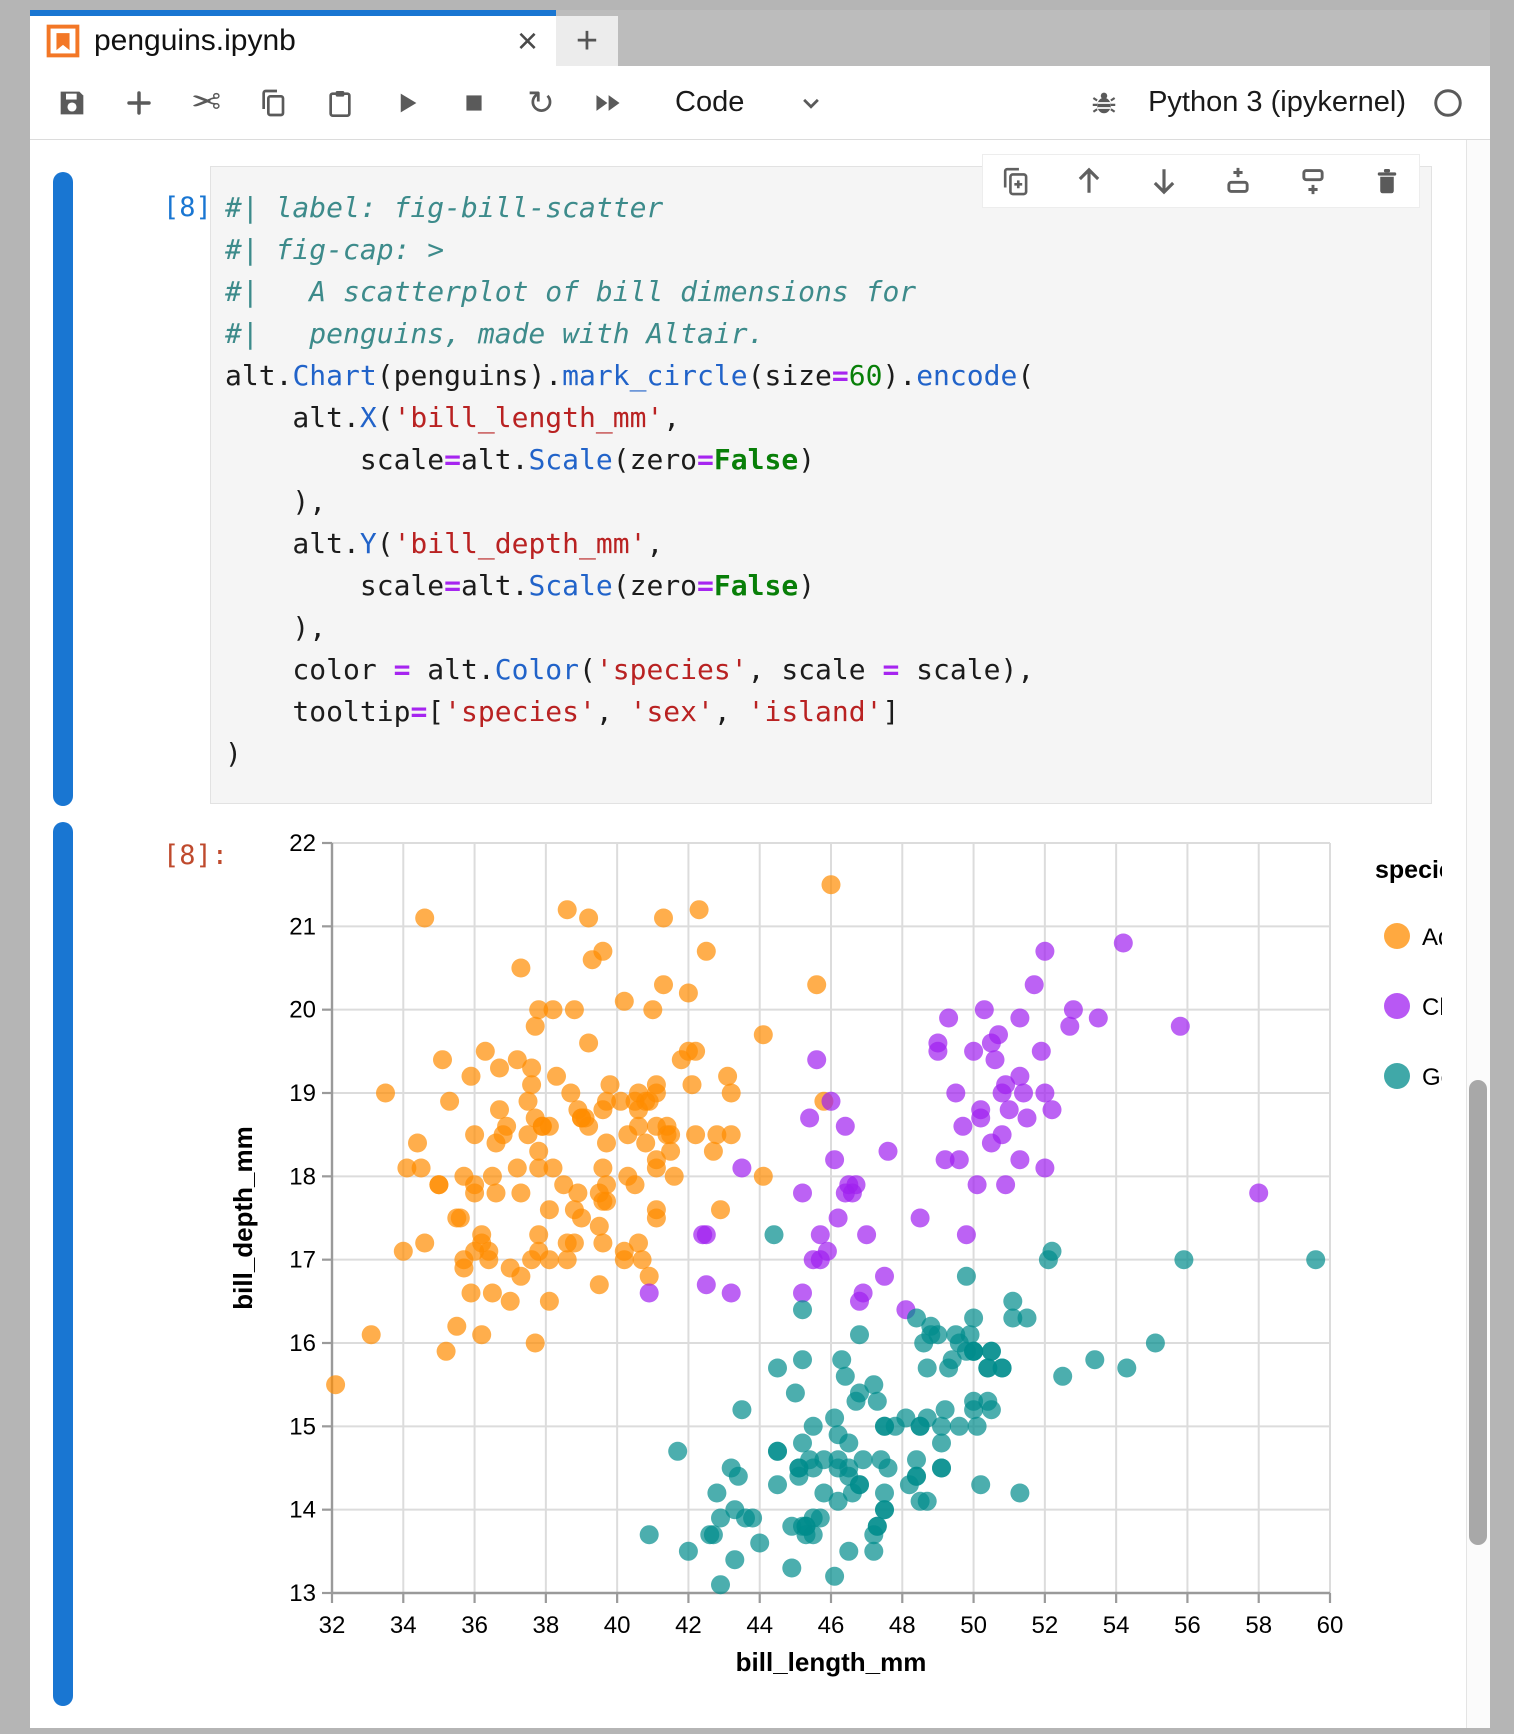 The image size is (1514, 1734). I want to click on svg-text: 50, so click(973, 1625).